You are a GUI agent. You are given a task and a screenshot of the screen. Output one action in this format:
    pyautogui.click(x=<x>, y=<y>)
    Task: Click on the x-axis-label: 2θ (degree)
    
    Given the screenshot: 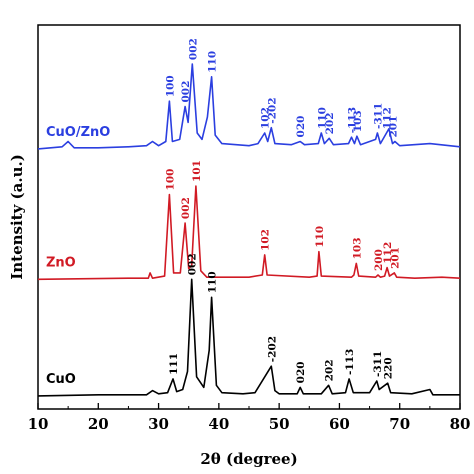 What is the action you would take?
    pyautogui.click(x=248, y=459)
    